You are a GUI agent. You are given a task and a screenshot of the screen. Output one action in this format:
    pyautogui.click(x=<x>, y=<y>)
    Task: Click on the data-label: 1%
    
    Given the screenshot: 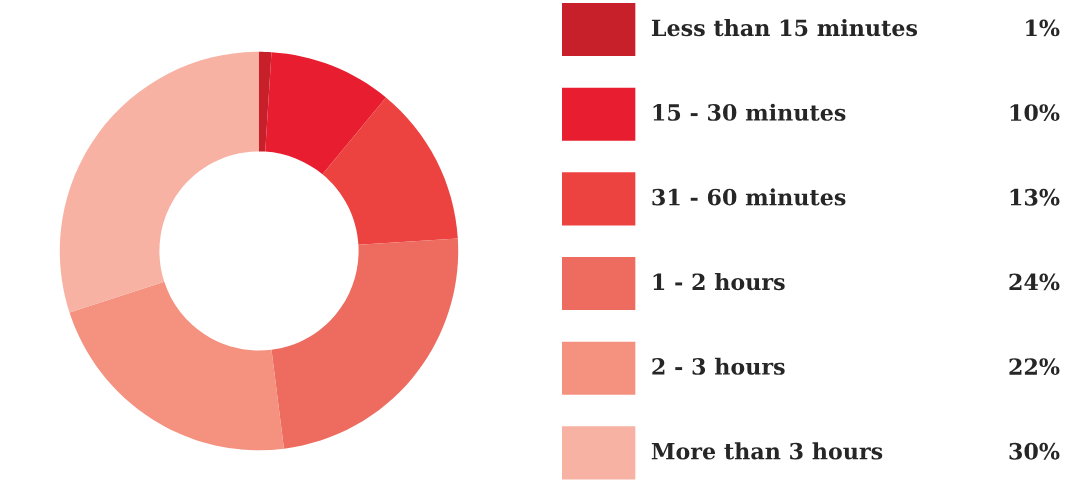 What is the action you would take?
    pyautogui.click(x=1043, y=28)
    